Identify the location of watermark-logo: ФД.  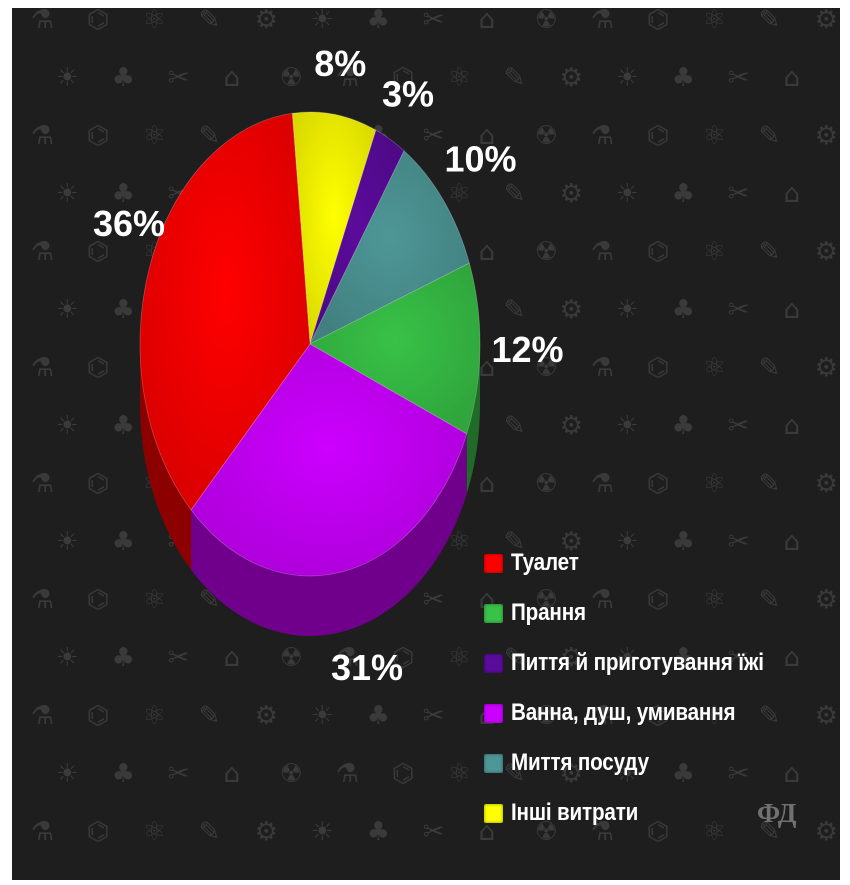
(777, 813).